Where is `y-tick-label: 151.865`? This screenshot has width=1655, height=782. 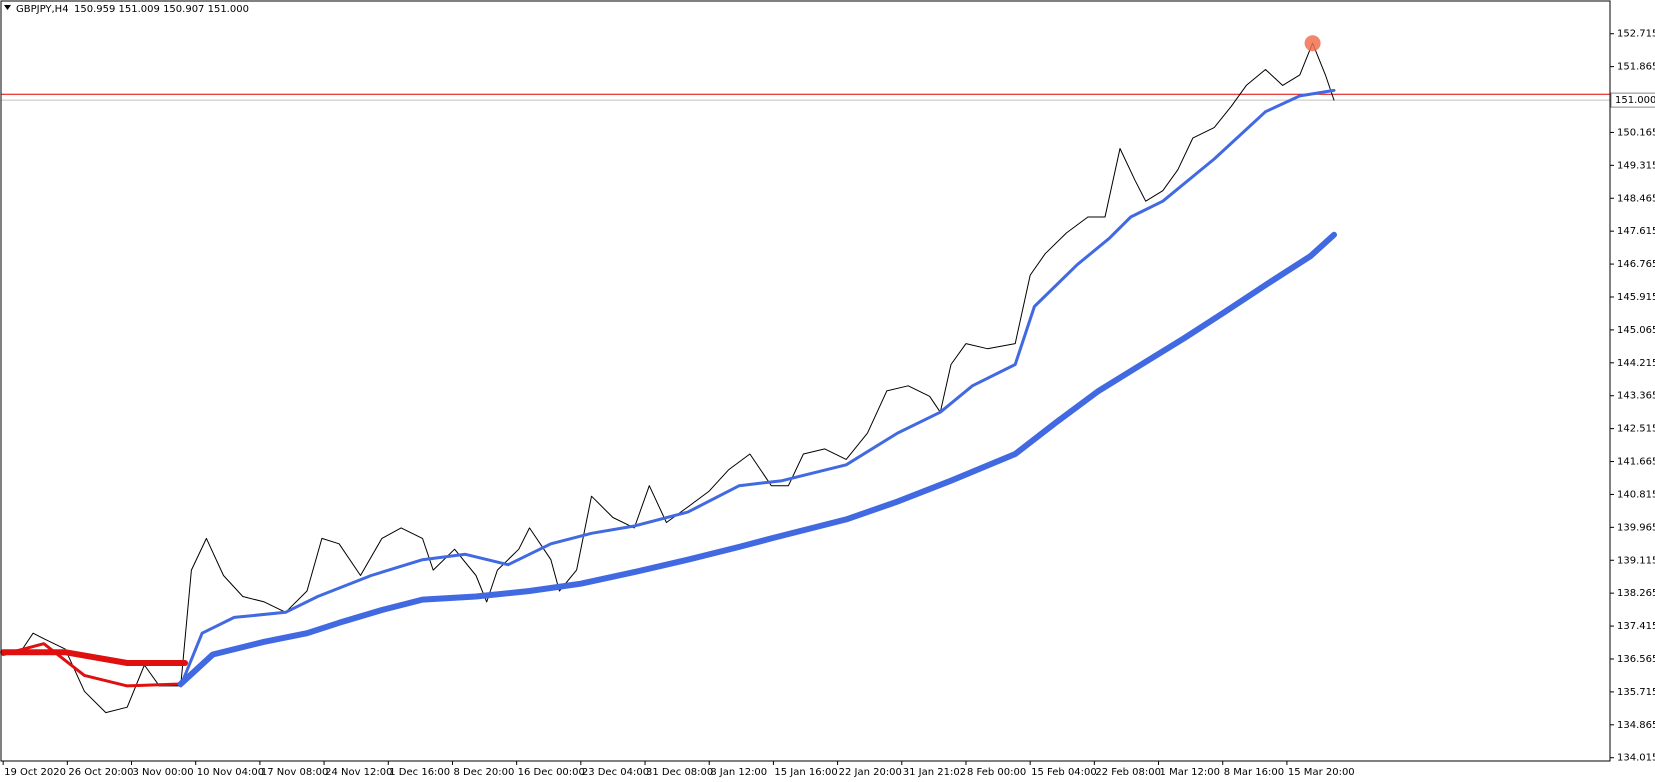
y-tick-label: 151.865 is located at coordinates (1636, 67).